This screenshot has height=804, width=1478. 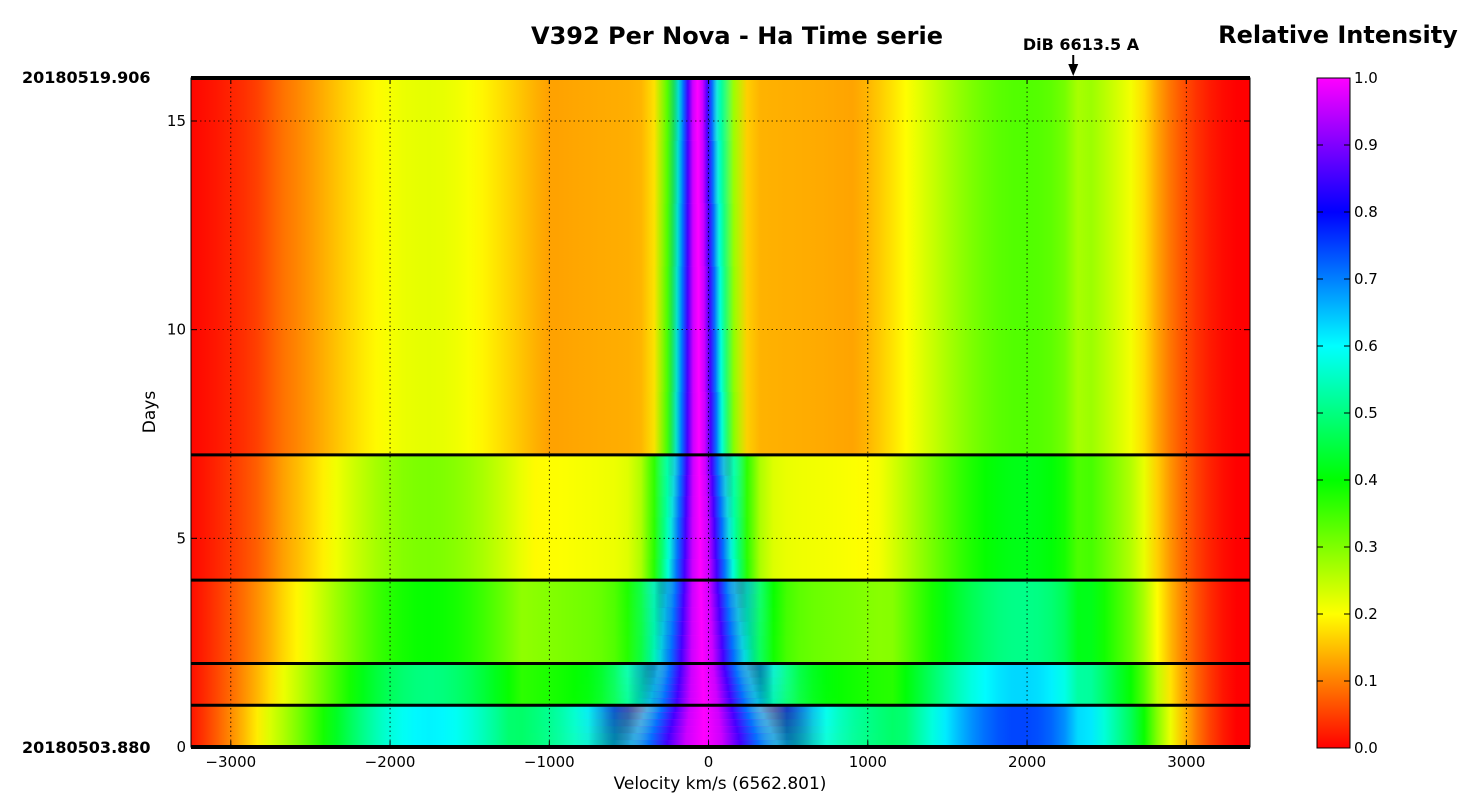 What do you see at coordinates (86, 77) in the screenshot?
I see `end-date-label: 20180519.906` at bounding box center [86, 77].